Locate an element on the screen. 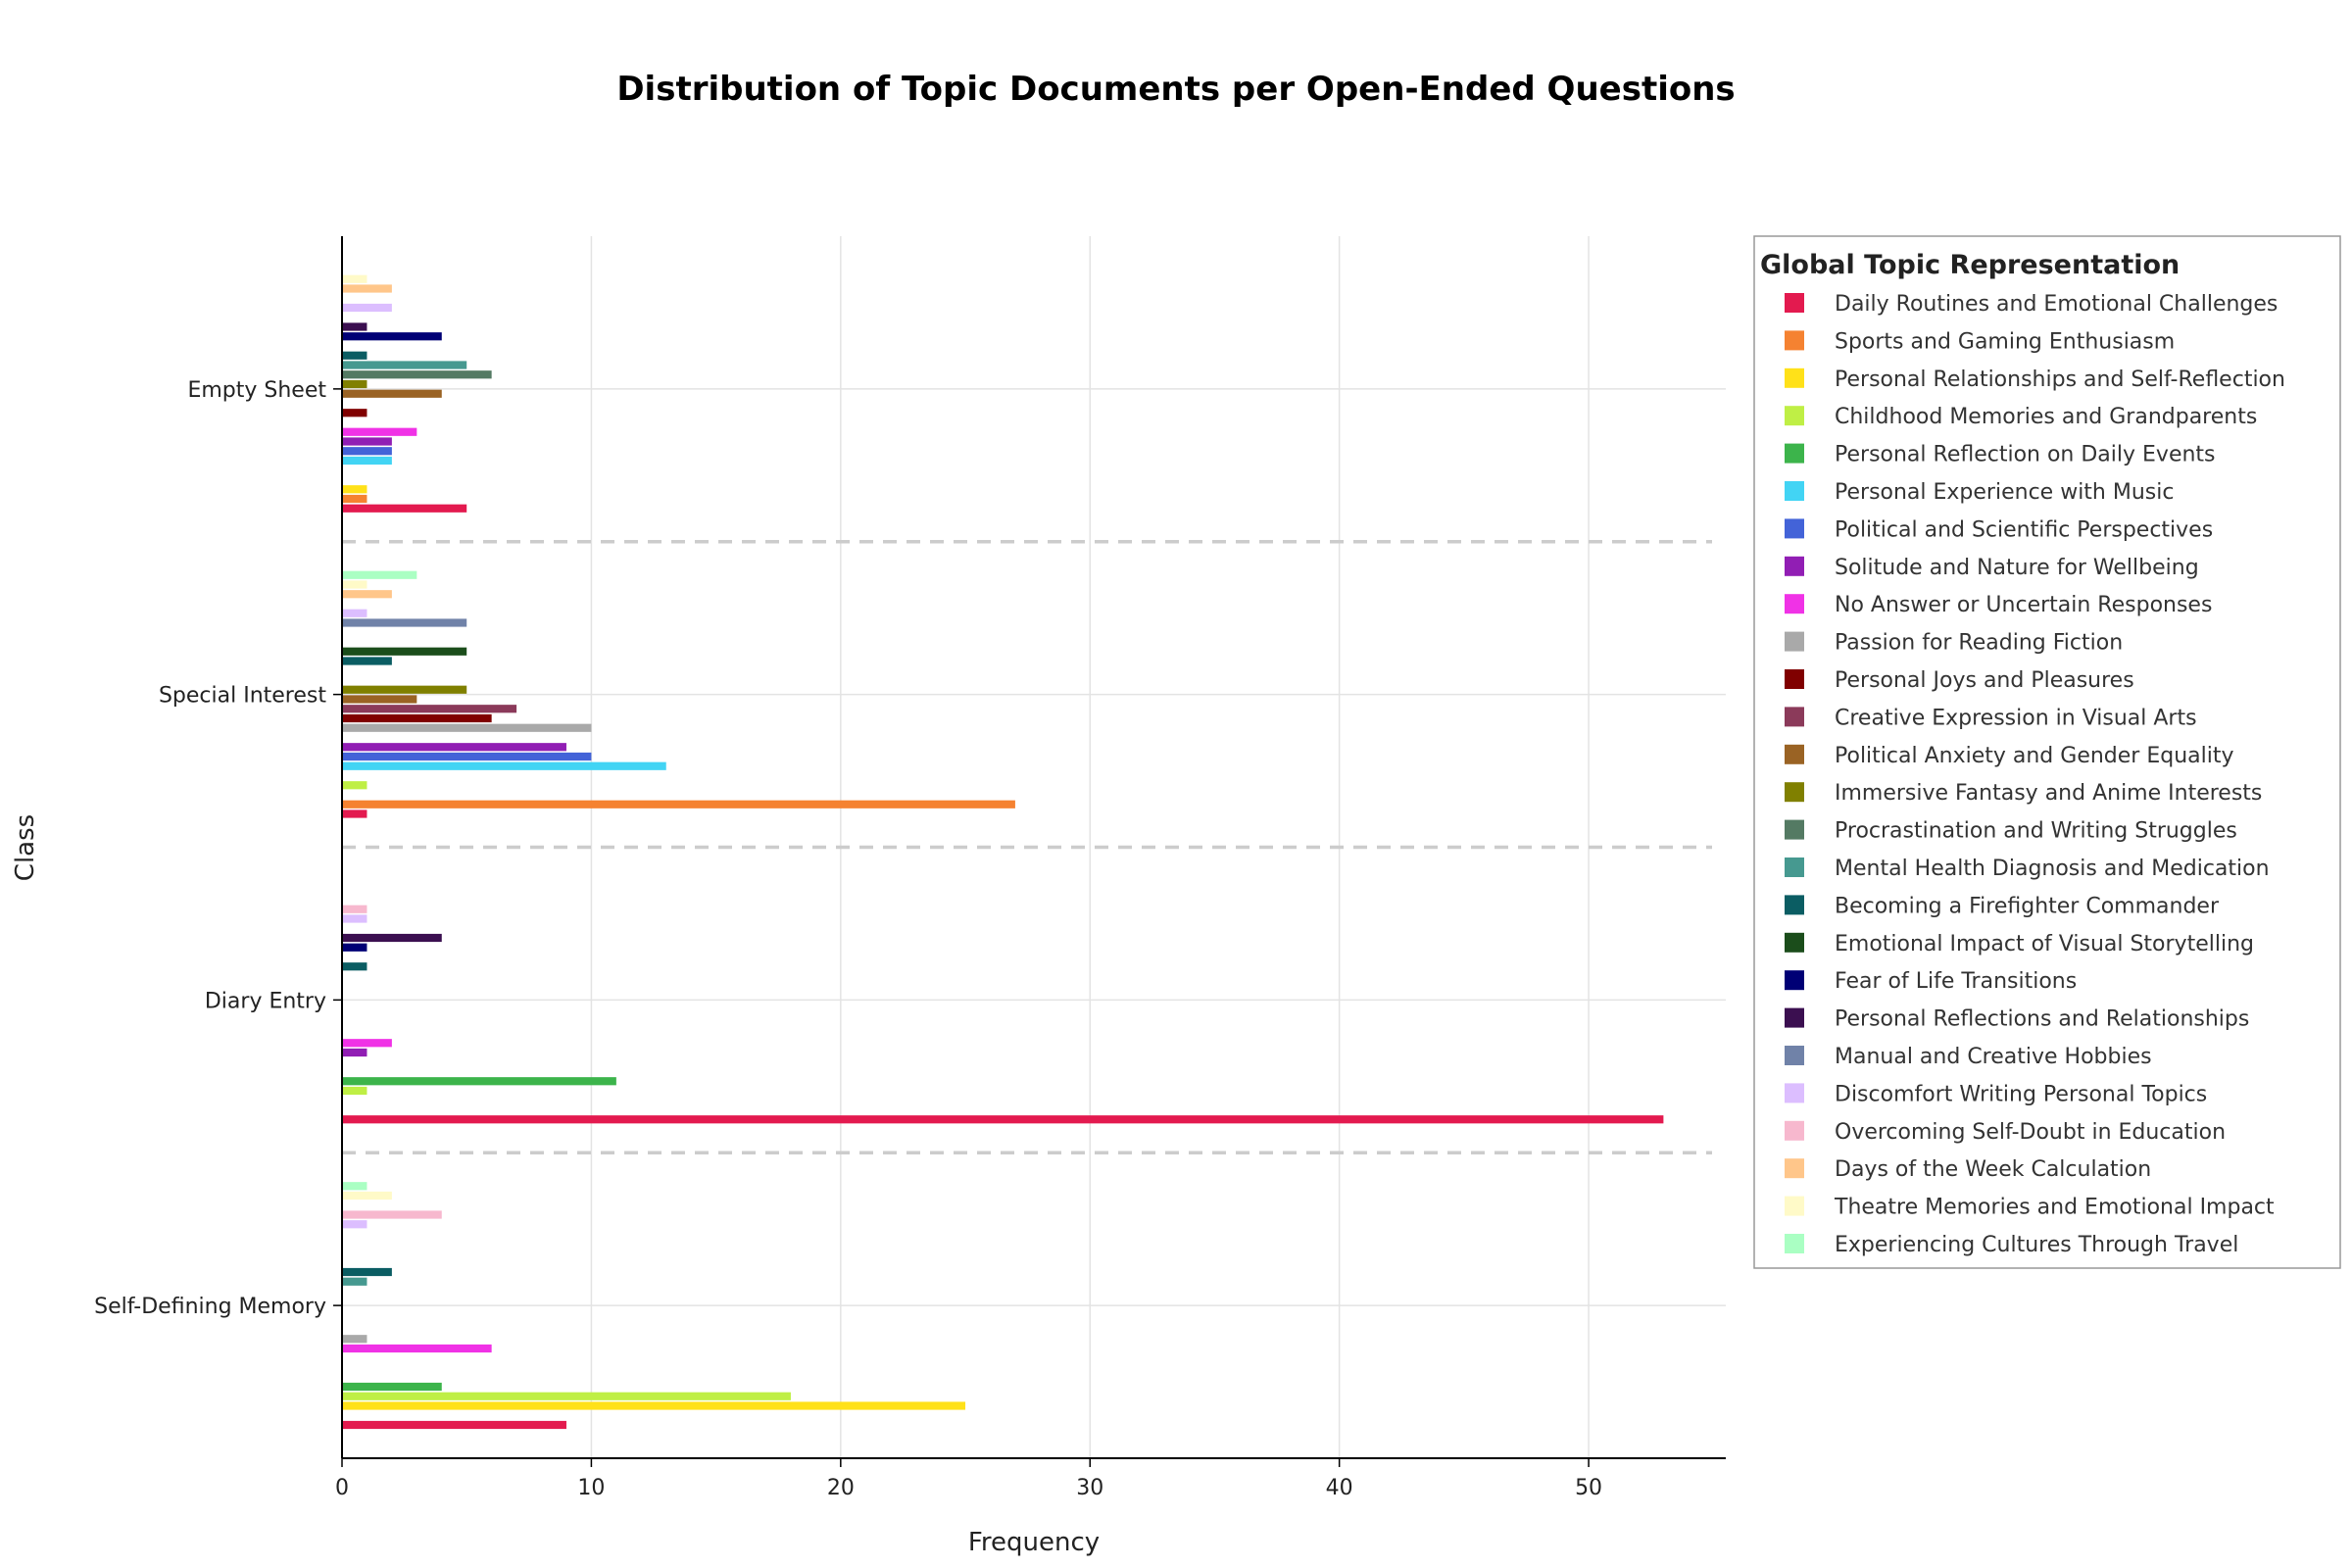  legend-label: Personal Joys and Pleasures is located at coordinates (1984, 680).